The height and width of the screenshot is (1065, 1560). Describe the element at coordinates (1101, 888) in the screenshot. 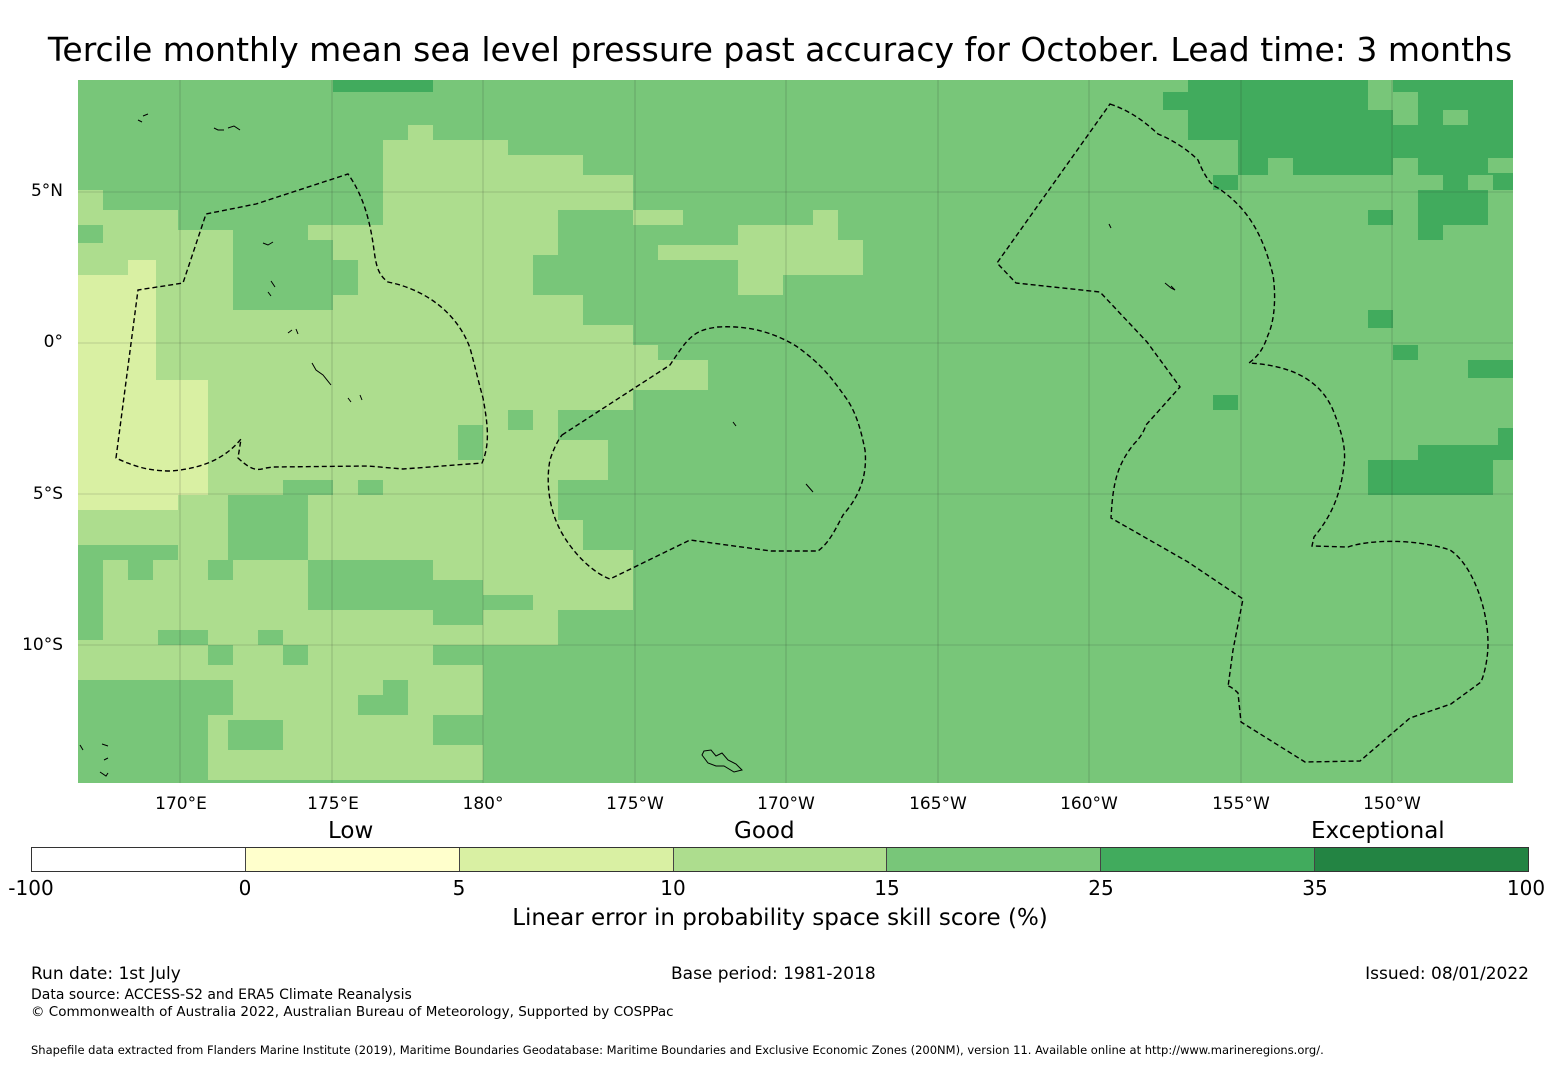

I see `colorbar-tick: 25` at that location.